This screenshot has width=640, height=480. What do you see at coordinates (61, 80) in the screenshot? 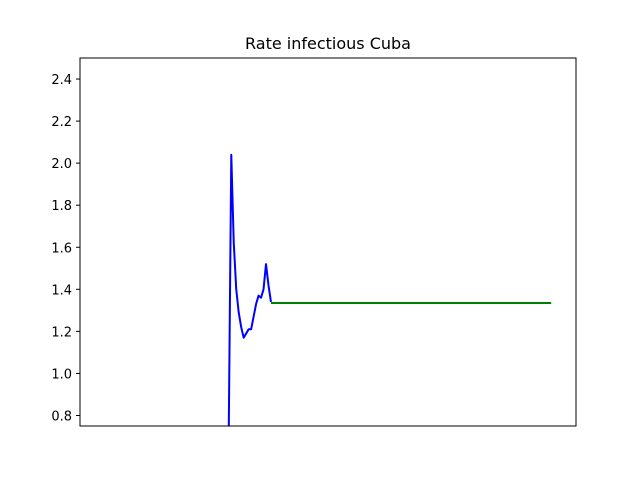
I see `y-tick-label: 2.4` at bounding box center [61, 80].